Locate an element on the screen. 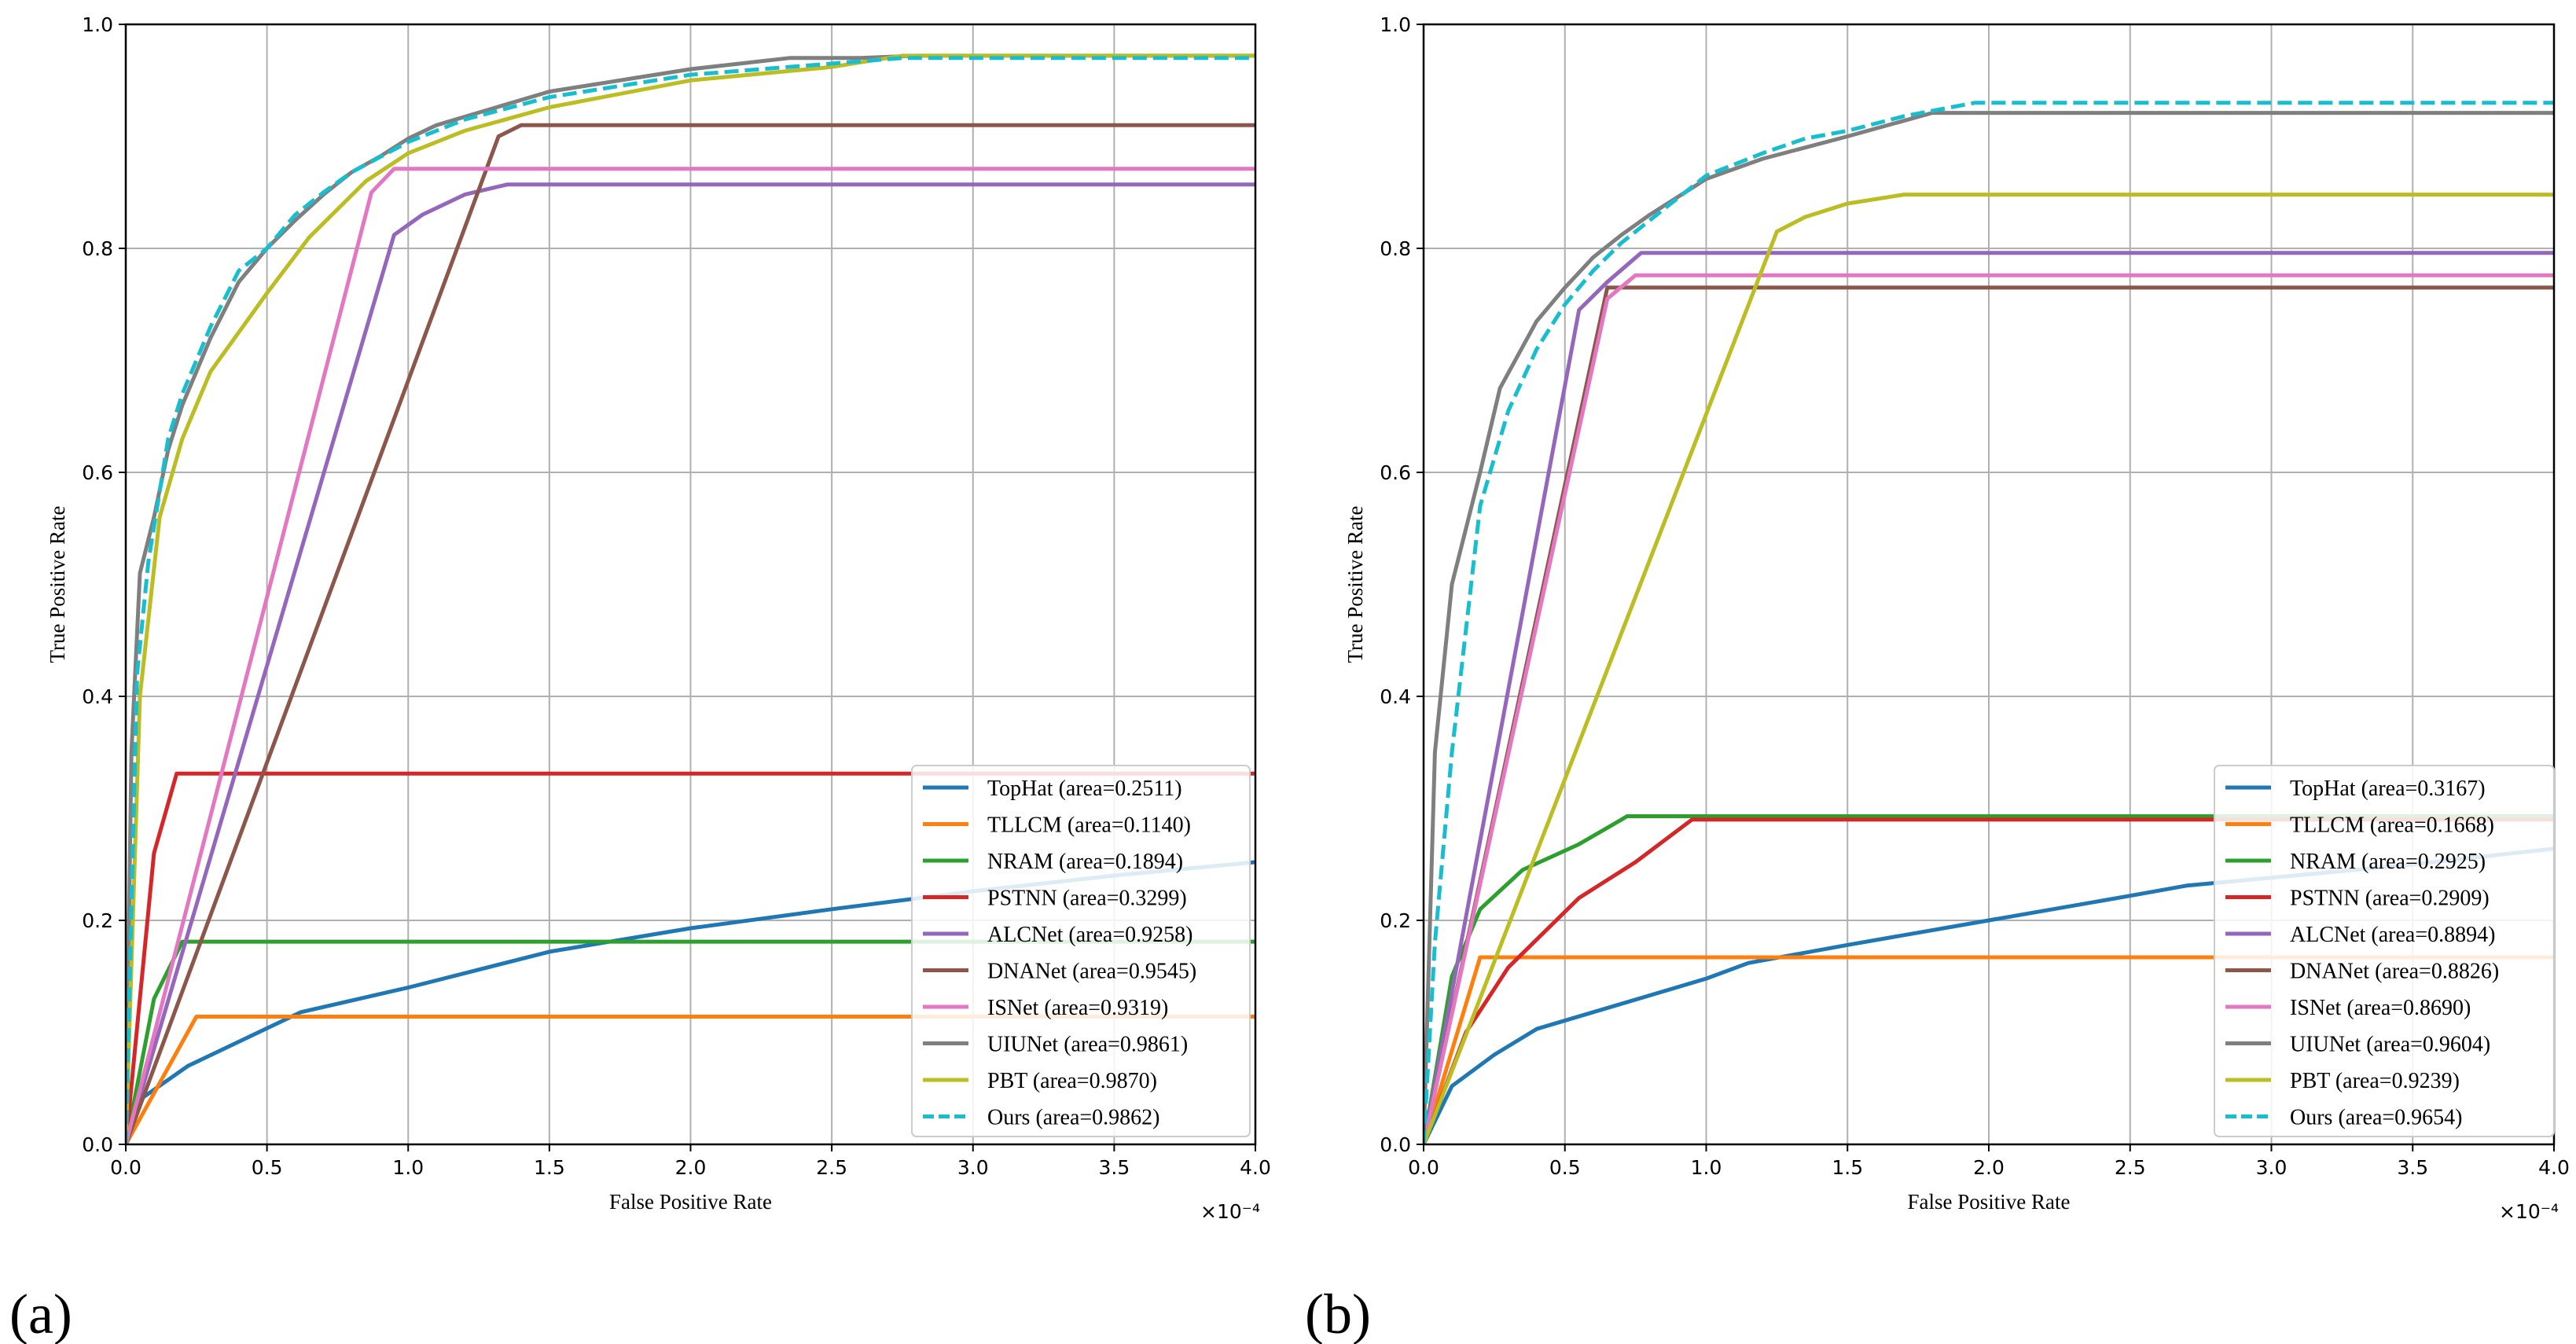 The width and height of the screenshot is (2576, 1344). legend-label-pstnn: PSTNN (area=0.2909) is located at coordinates (2390, 899).